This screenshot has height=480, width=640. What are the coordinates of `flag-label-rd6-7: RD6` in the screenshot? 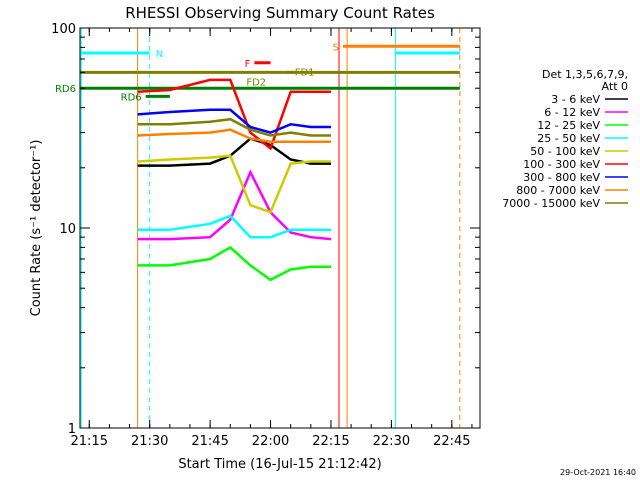 It's located at (131, 97).